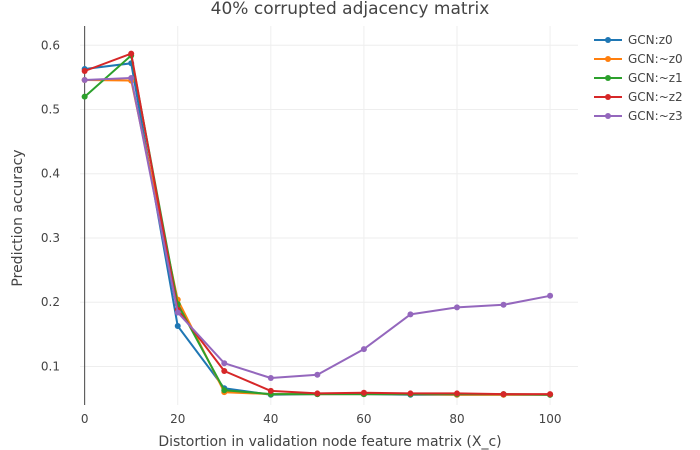  I want to click on legend: GCN:z0 GCN:~z0 GCN:~z1 GCN:~z2 GCN:~z3, so click(638, 78).